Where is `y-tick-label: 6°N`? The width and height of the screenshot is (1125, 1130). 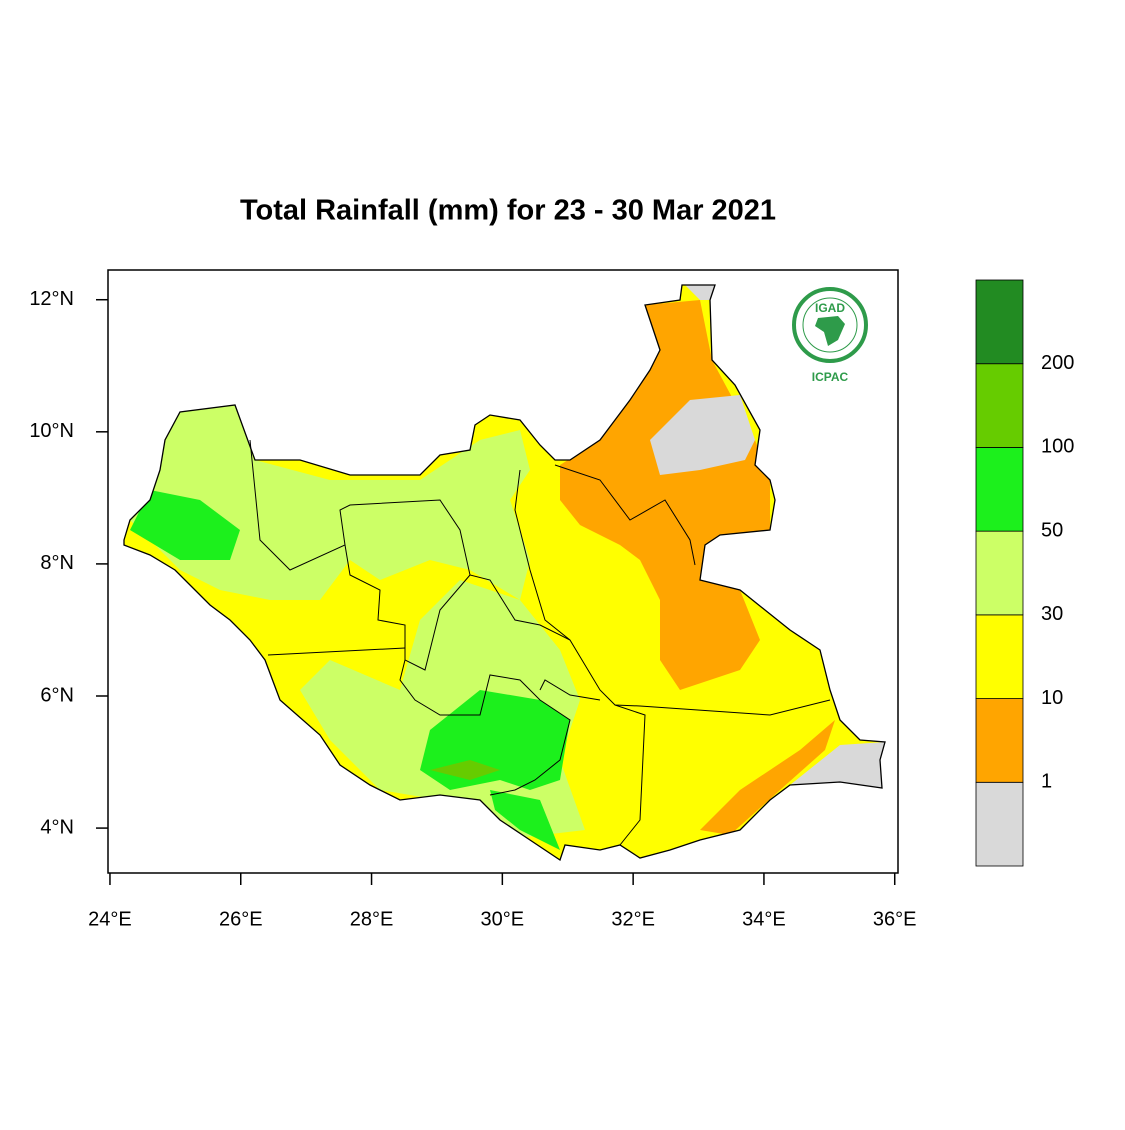
y-tick-label: 6°N is located at coordinates (57, 695).